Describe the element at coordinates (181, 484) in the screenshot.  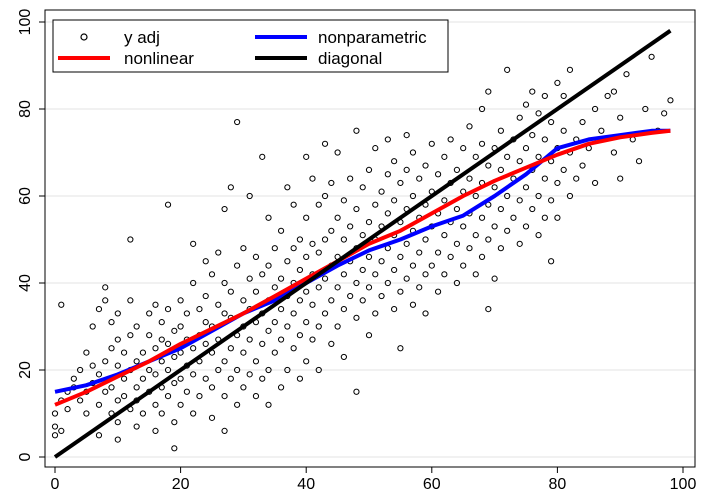
I see `x-tick-label-20: 20` at that location.